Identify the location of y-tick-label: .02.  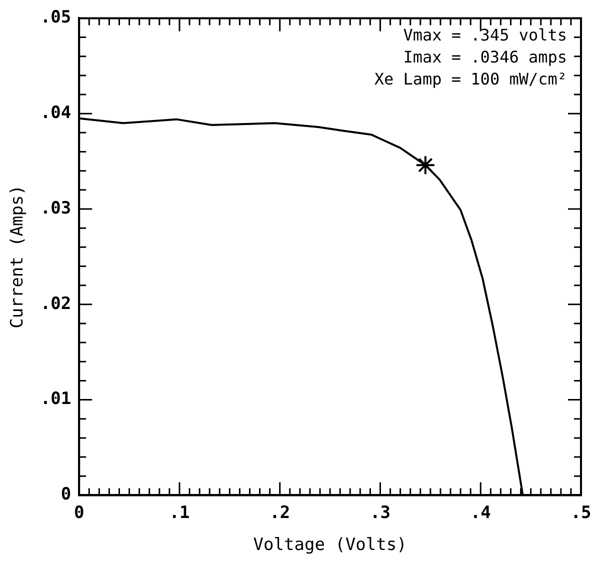
(56, 304).